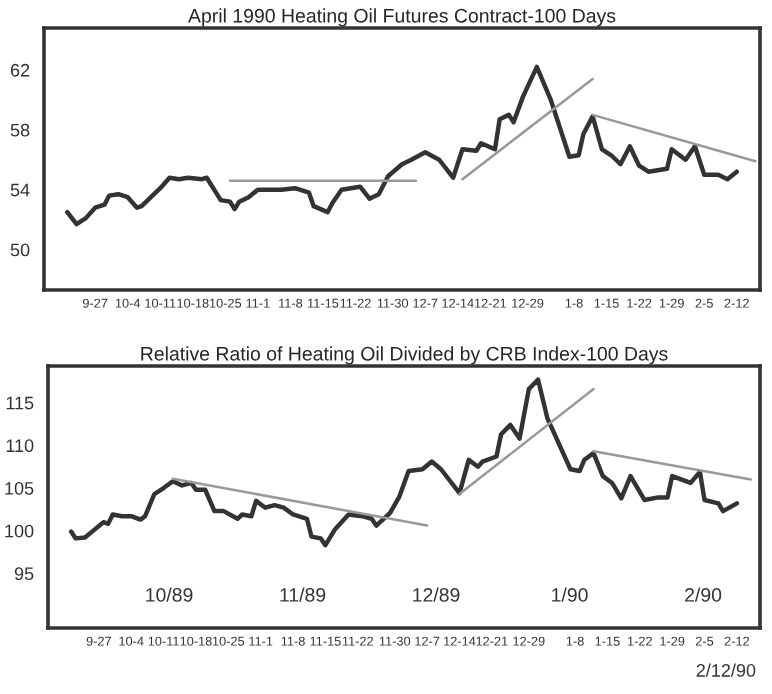  Describe the element at coordinates (303, 594) in the screenshot. I see `annotation: 11/89` at that location.